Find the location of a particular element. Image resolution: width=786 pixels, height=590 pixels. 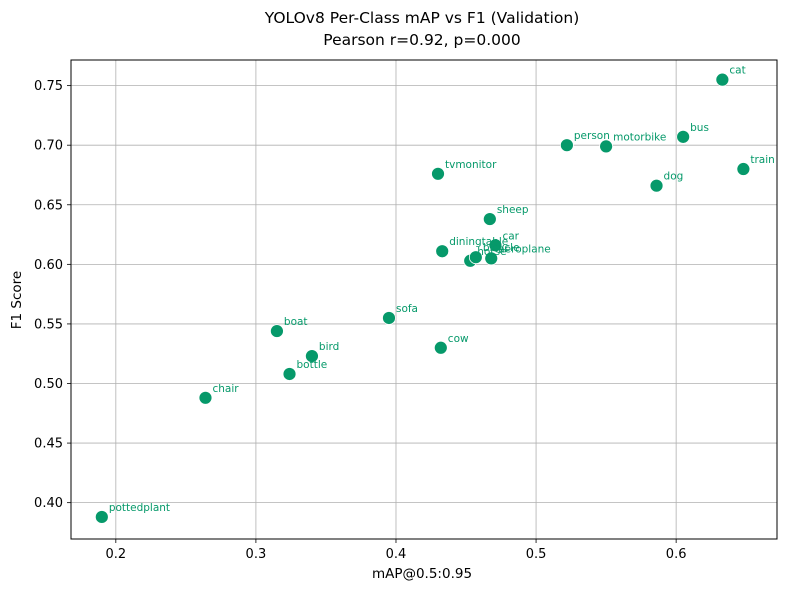

point-label: diningtable is located at coordinates (478, 242).